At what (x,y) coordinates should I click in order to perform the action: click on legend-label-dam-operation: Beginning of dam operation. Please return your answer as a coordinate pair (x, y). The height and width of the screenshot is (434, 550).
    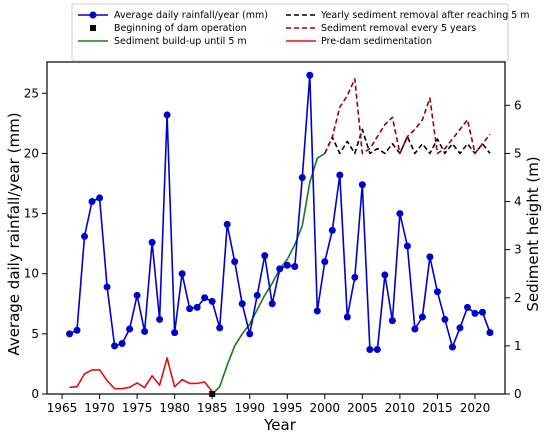
    Looking at the image, I should click on (180, 28).